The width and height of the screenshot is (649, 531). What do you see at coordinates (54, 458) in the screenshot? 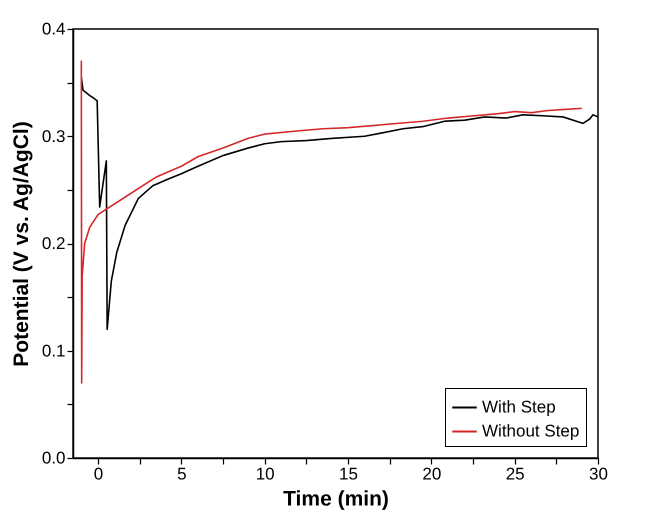
I see `y-tick-label: 0.0` at bounding box center [54, 458].